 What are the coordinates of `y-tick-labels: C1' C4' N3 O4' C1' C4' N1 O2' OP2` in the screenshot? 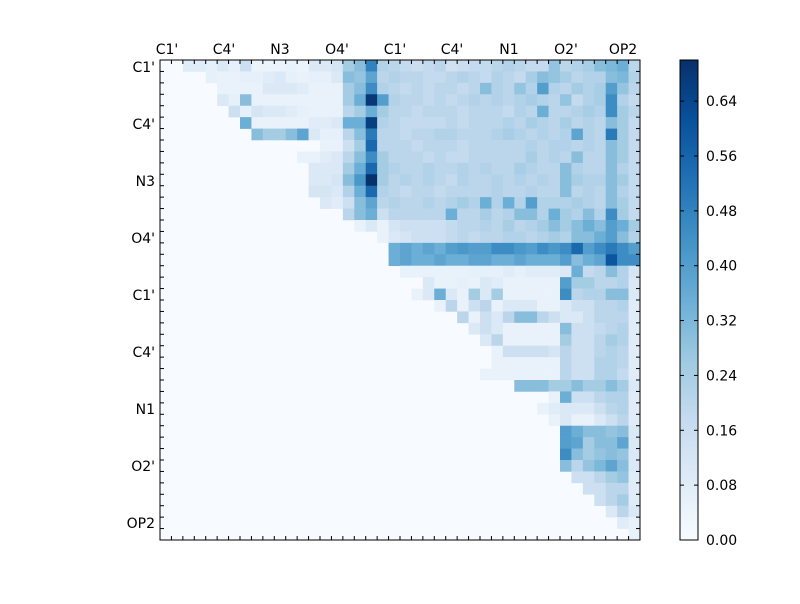 It's located at (141, 296).